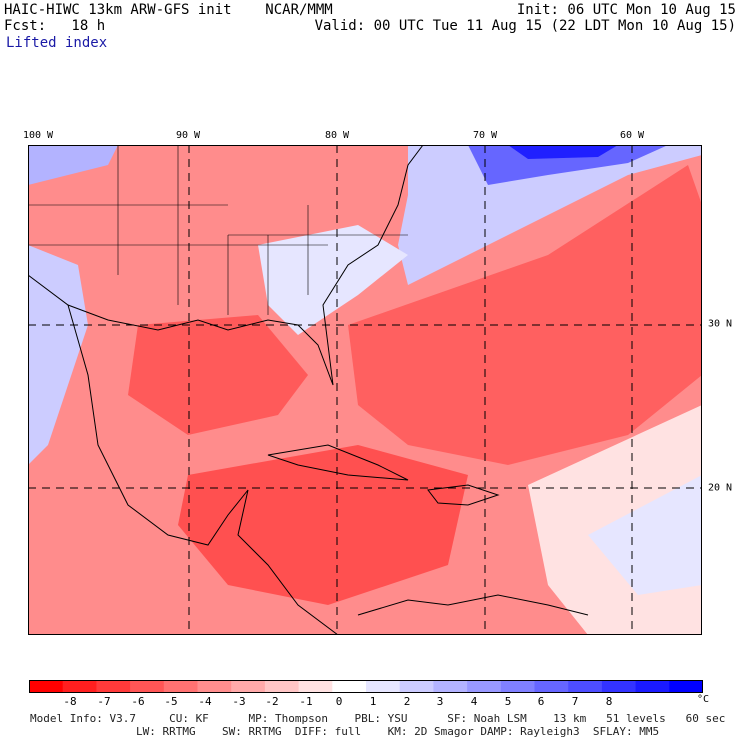  What do you see at coordinates (333, 280) in the screenshot?
I see `weak-zone-southeast-us` at bounding box center [333, 280].